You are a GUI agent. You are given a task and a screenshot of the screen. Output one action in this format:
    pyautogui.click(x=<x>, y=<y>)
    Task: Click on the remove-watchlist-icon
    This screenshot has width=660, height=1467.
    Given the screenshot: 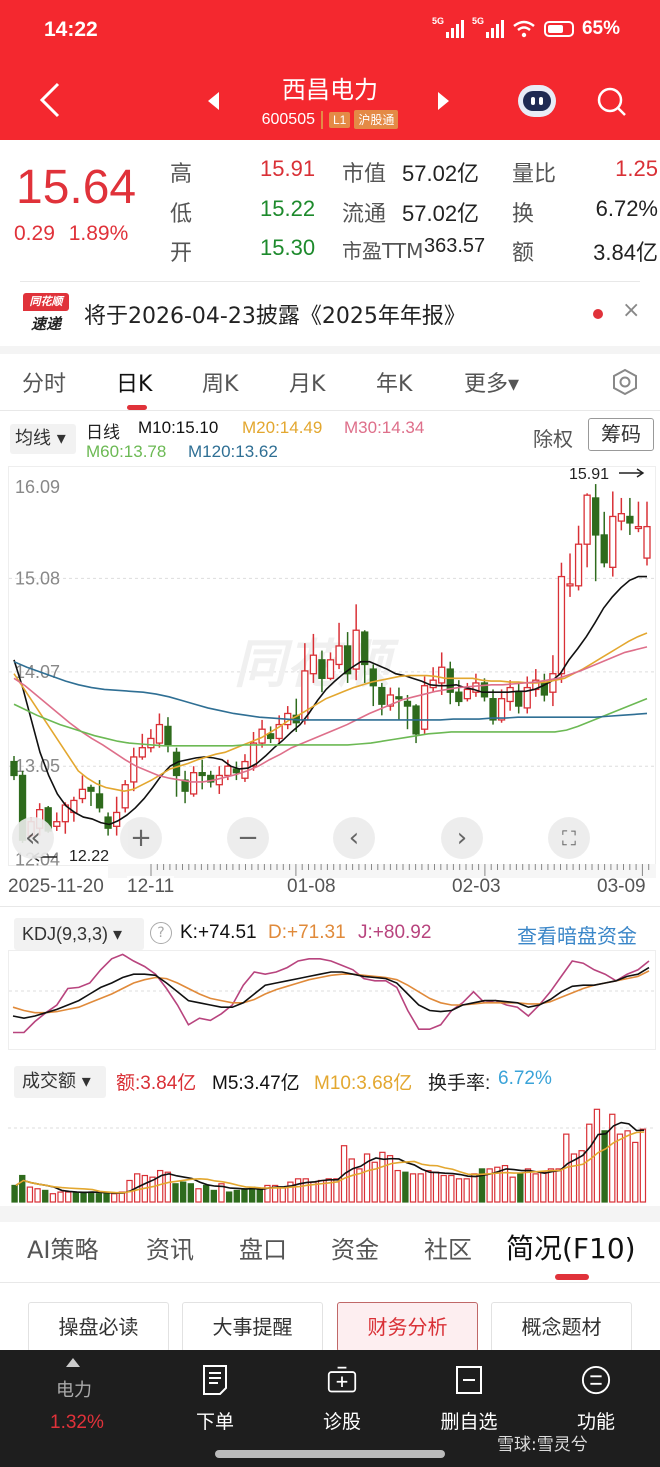 What is the action you would take?
    pyautogui.click(x=469, y=1380)
    